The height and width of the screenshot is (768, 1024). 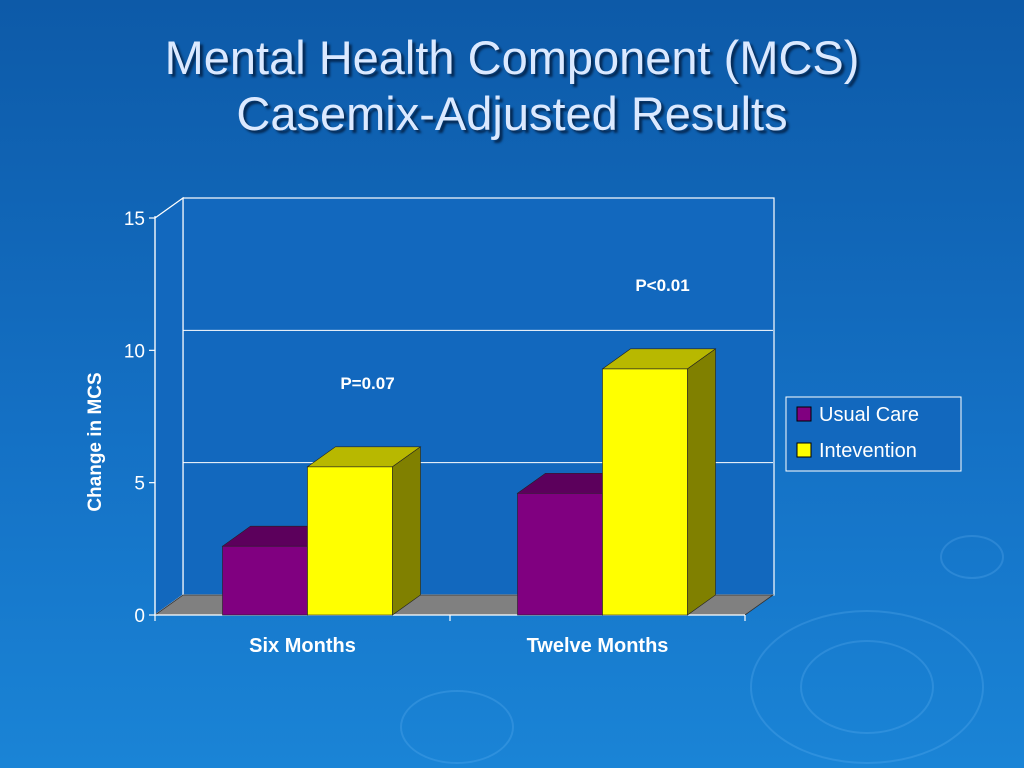 What do you see at coordinates (869, 415) in the screenshot?
I see `legend-label: Usual Care` at bounding box center [869, 415].